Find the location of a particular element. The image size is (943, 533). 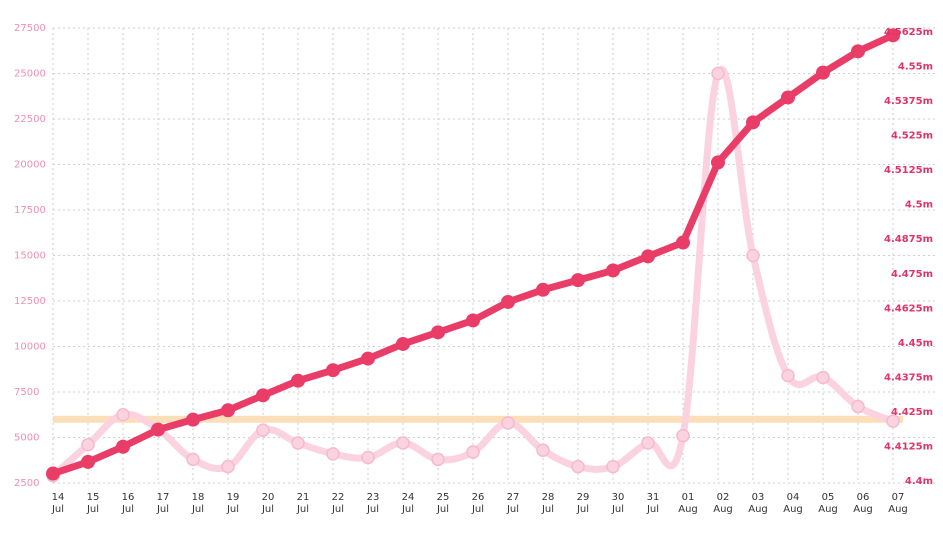

right-tick-label: 4.4875m is located at coordinates (908, 239).